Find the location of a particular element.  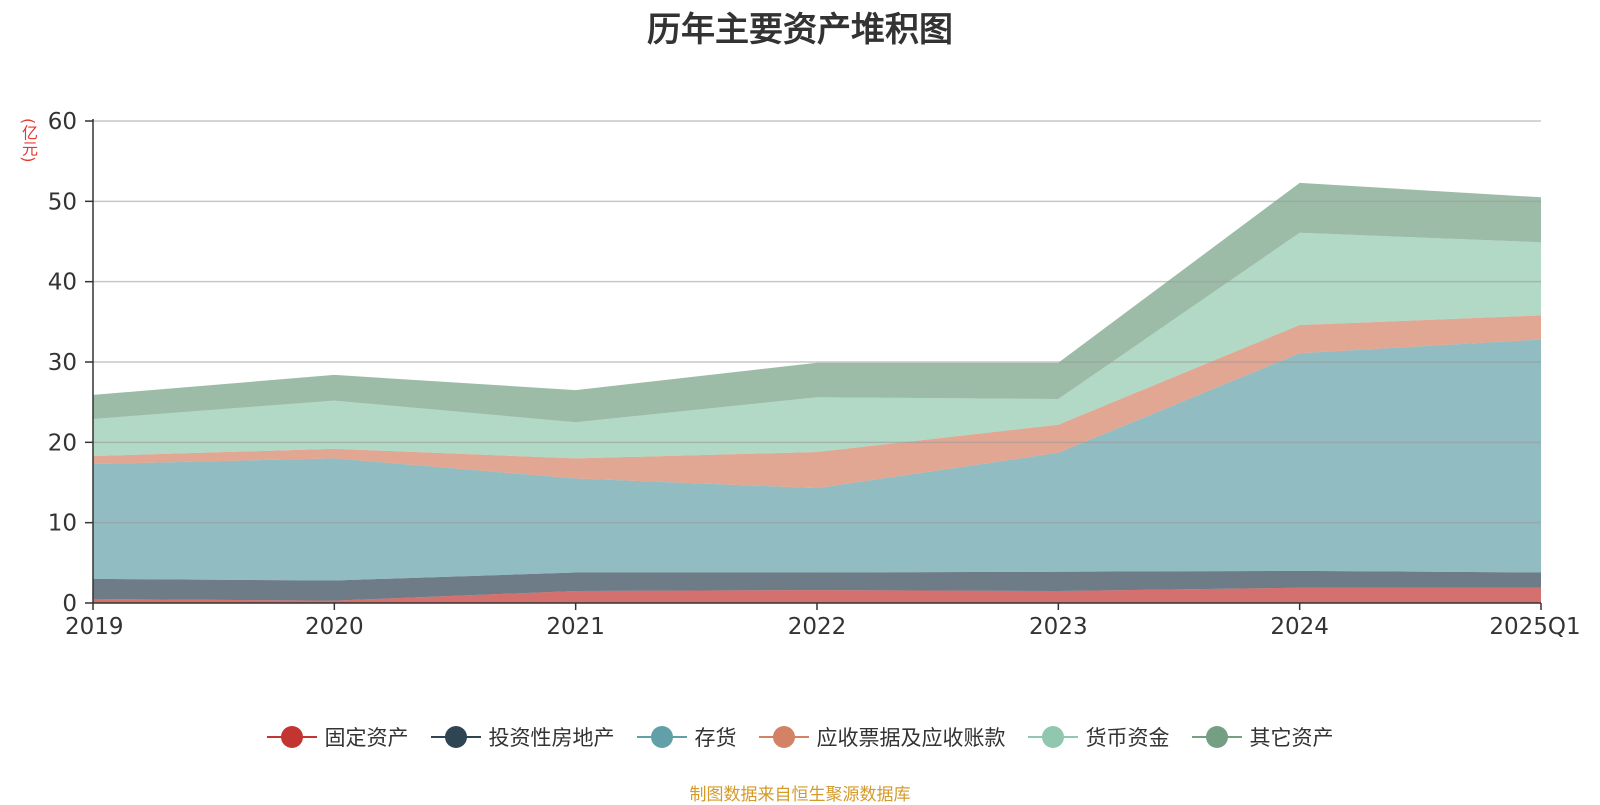

x-tick-label-5: 2024 is located at coordinates (1299, 627).